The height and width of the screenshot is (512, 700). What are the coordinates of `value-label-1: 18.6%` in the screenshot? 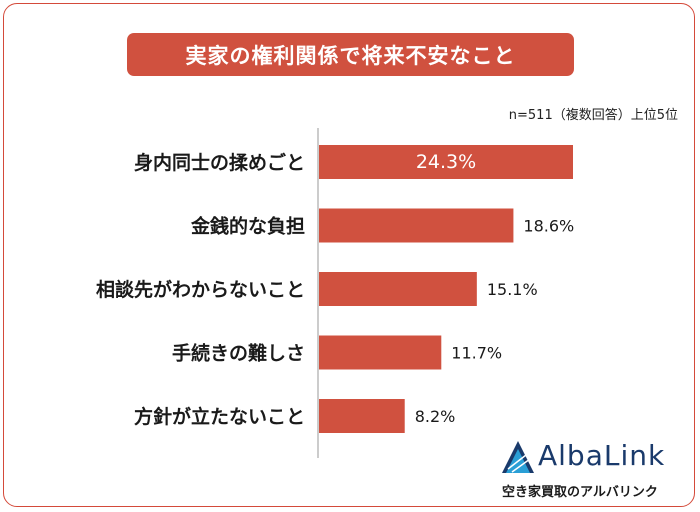 It's located at (548, 226).